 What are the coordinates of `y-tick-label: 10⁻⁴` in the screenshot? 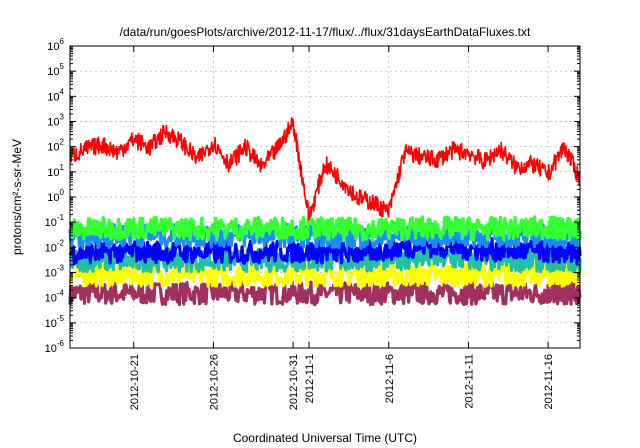 It's located at (55, 297).